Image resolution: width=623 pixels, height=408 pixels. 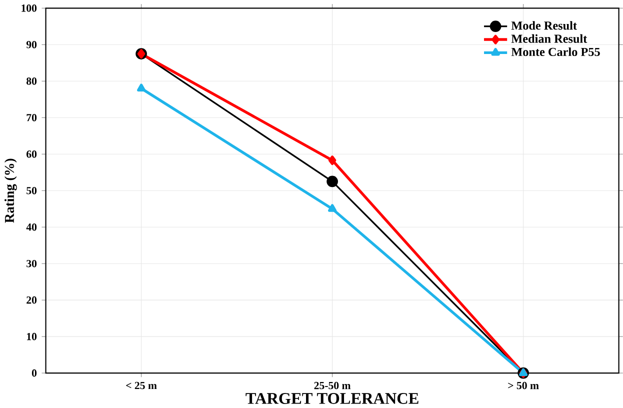 I want to click on y-tick-label: 50, so click(x=31, y=190).